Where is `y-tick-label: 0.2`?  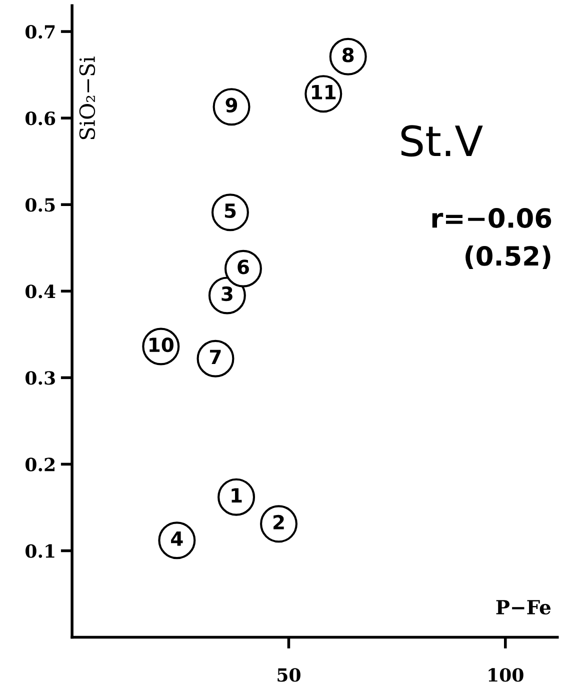 y-tick-label: 0.2 is located at coordinates (40, 465).